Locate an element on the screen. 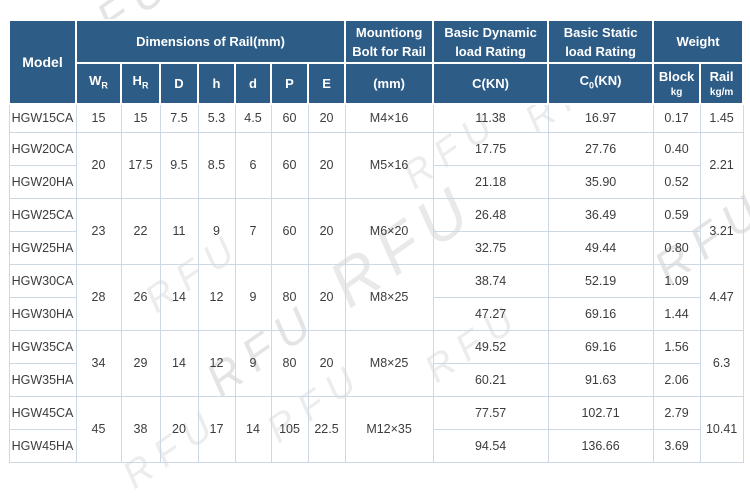 This screenshot has width=750, height=498. c-cell: 77.57 is located at coordinates (490, 412).